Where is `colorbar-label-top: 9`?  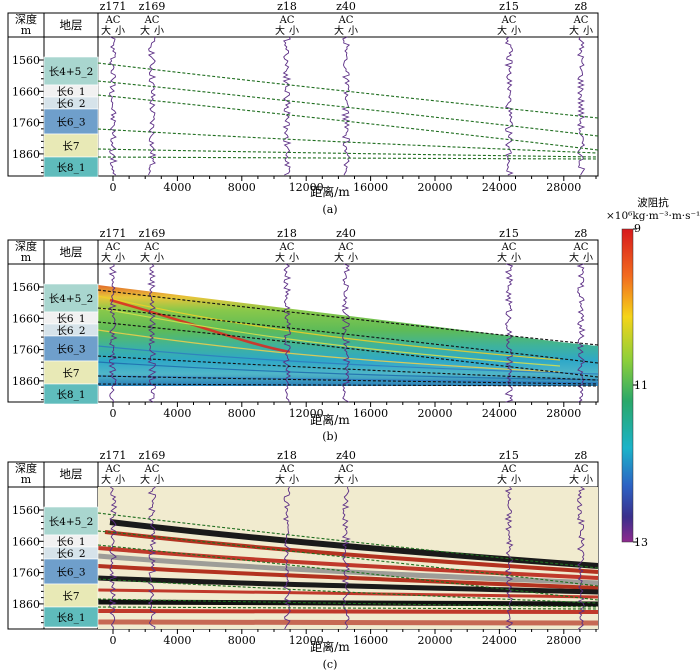 colorbar-label-top: 9 is located at coordinates (637, 228).